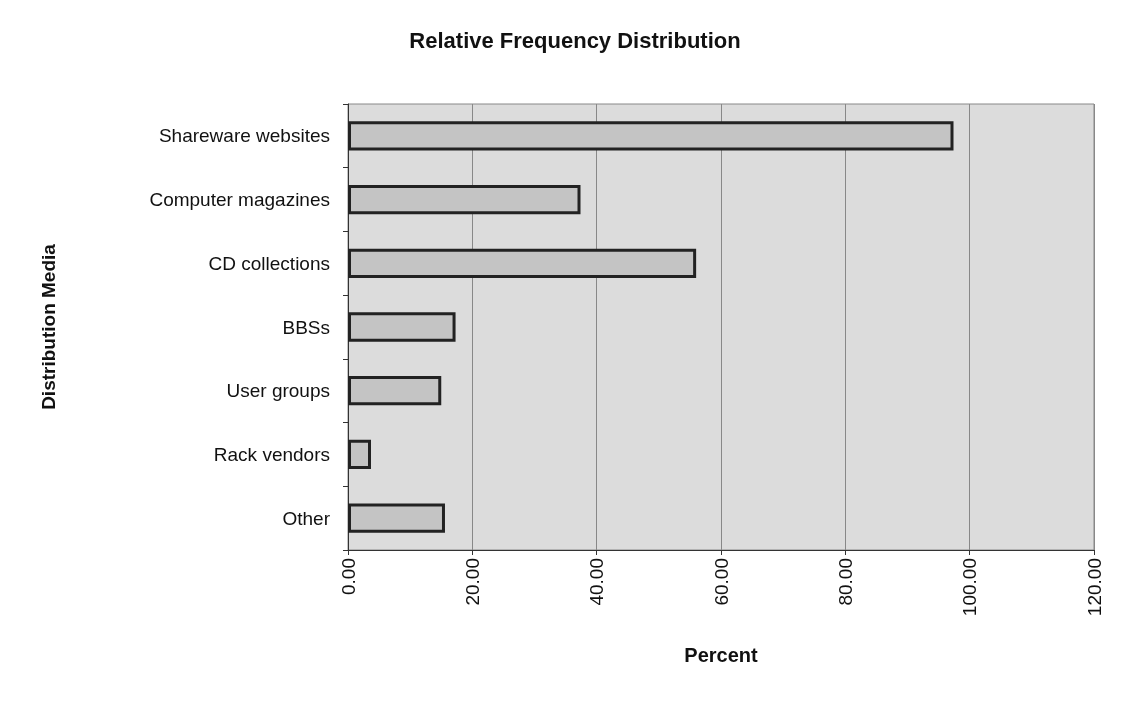 Image resolution: width=1132 pixels, height=712 pixels. I want to click on x-axis-title: Percent, so click(721, 655).